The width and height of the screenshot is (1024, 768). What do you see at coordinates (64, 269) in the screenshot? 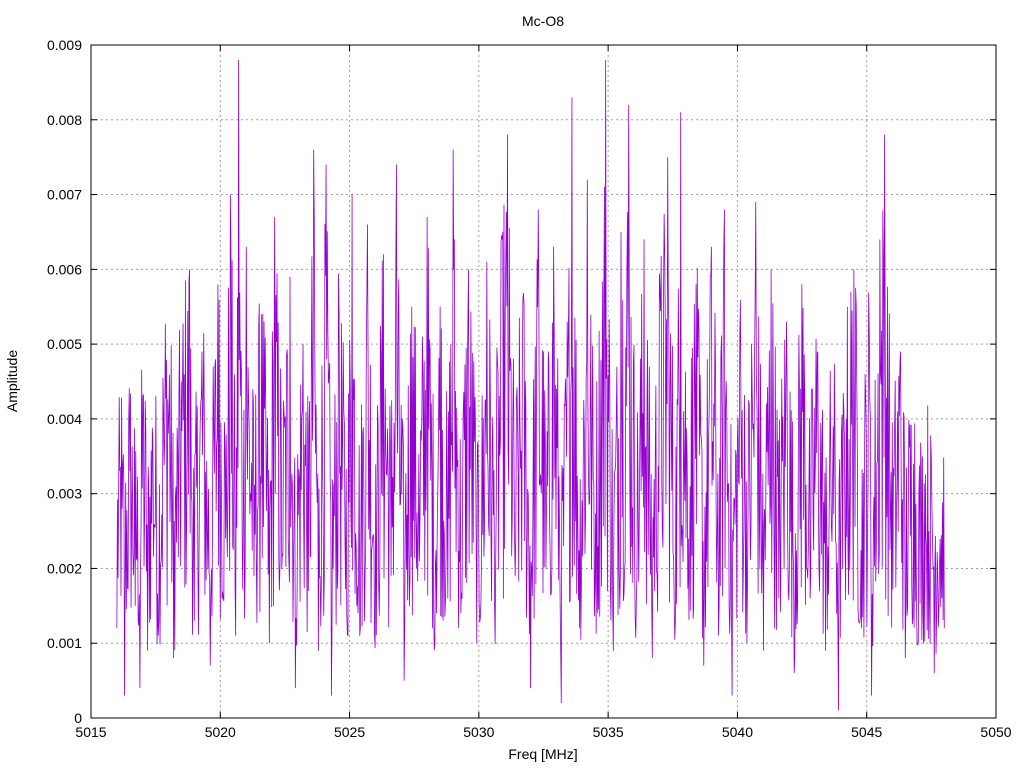
I see `y-tick-label: 0.006` at bounding box center [64, 269].